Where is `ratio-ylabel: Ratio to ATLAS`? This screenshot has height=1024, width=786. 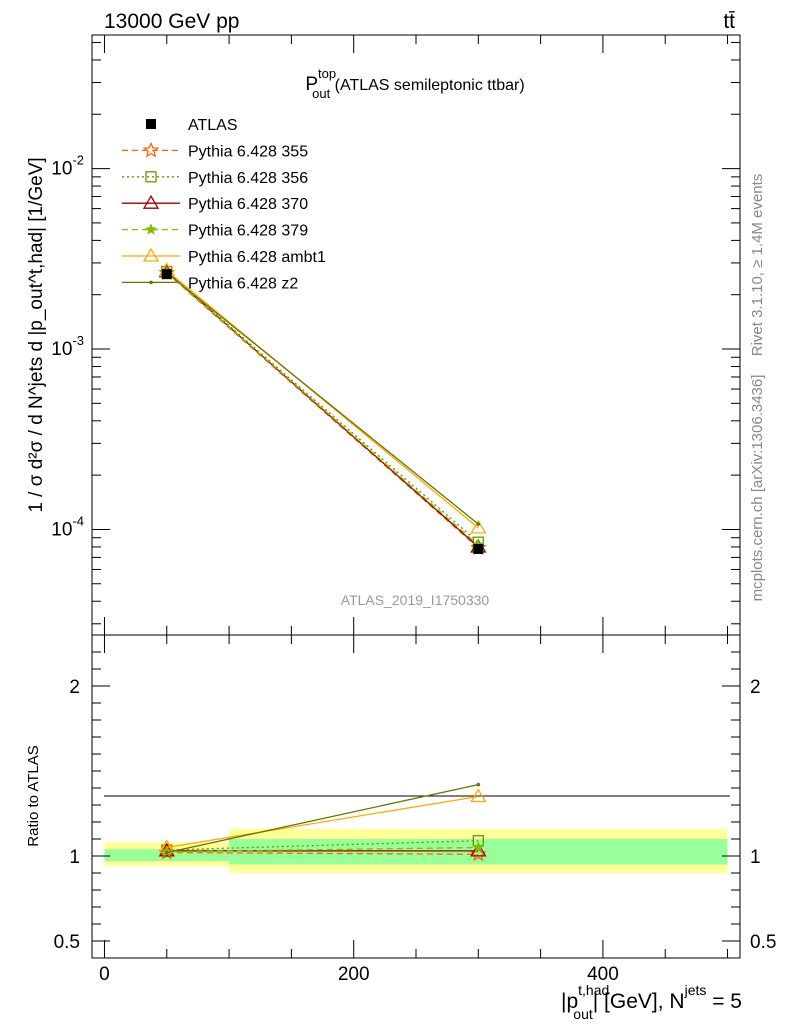
ratio-ylabel: Ratio to ATLAS is located at coordinates (33, 795).